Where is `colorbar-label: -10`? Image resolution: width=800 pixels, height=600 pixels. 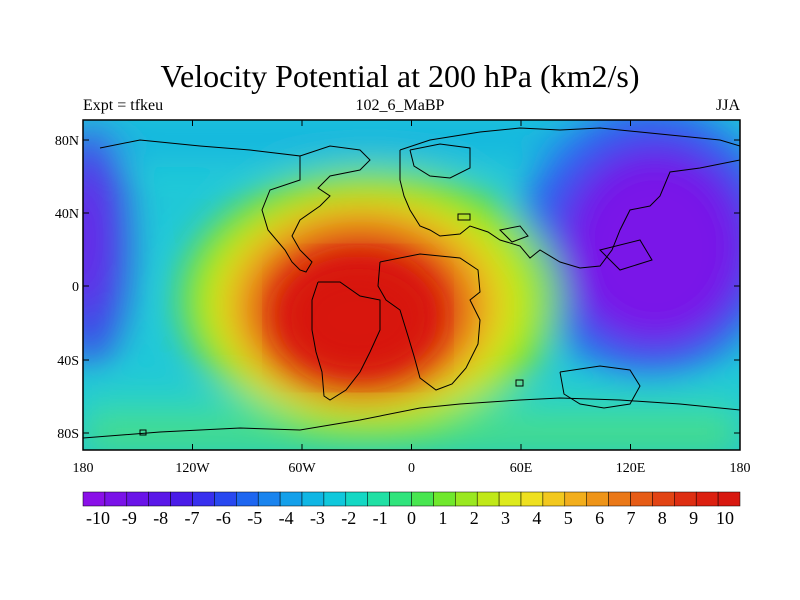
colorbar-label: -10 is located at coordinates (98, 518).